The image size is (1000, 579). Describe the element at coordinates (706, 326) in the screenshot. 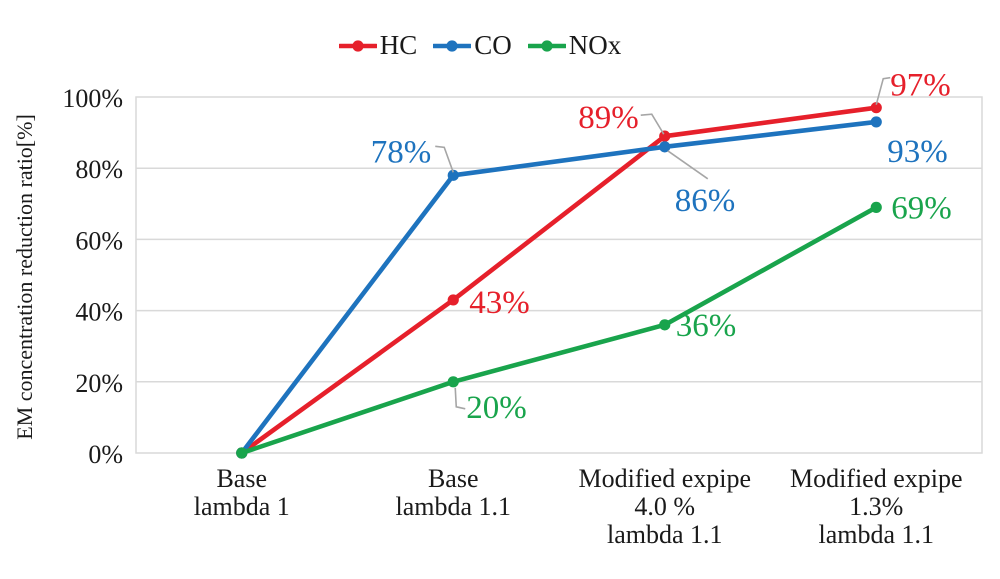

I see `data-label-nox-36pct: 36%` at that location.